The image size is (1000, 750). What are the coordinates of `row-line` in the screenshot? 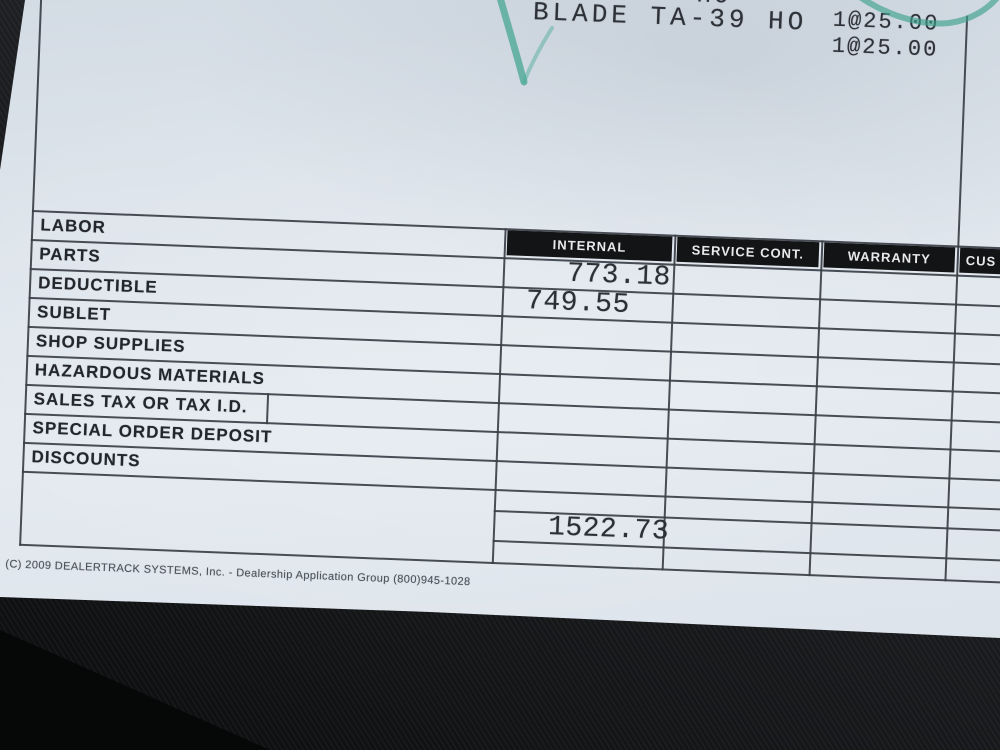 It's located at (510, 493).